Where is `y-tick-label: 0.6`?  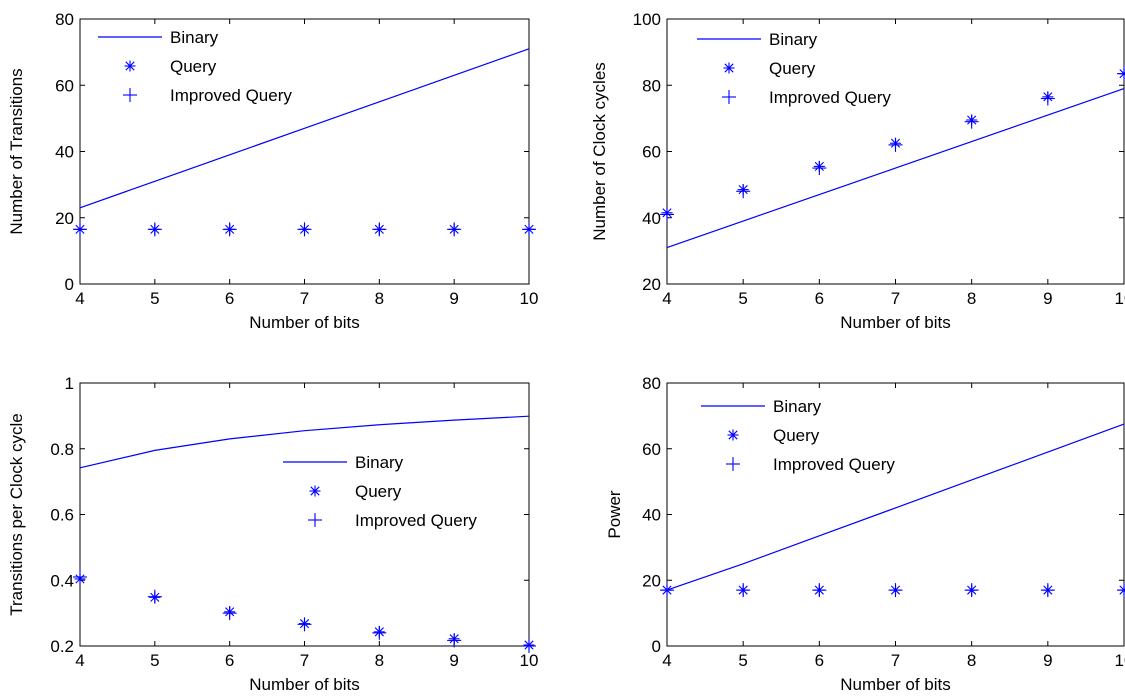
y-tick-label: 0.6 is located at coordinates (62, 515).